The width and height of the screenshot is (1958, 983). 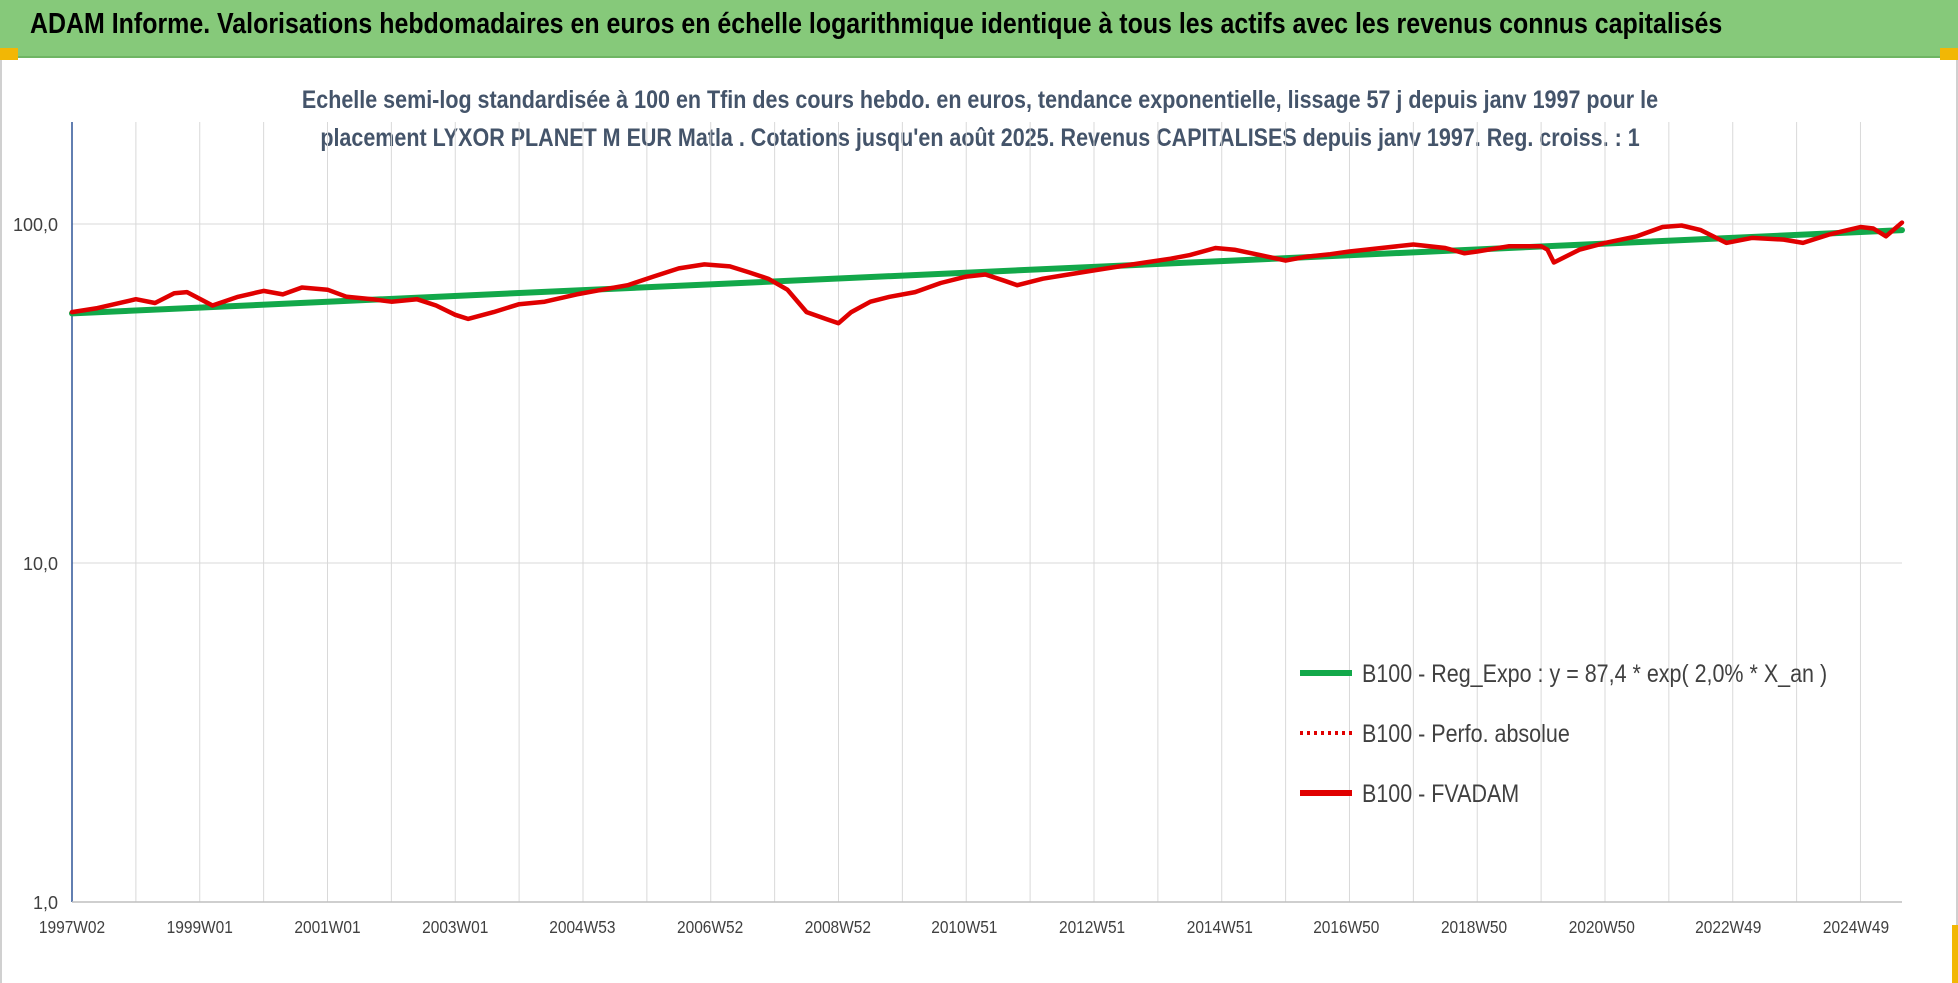 I want to click on x-tick-label: 2004W53, so click(x=582, y=927).